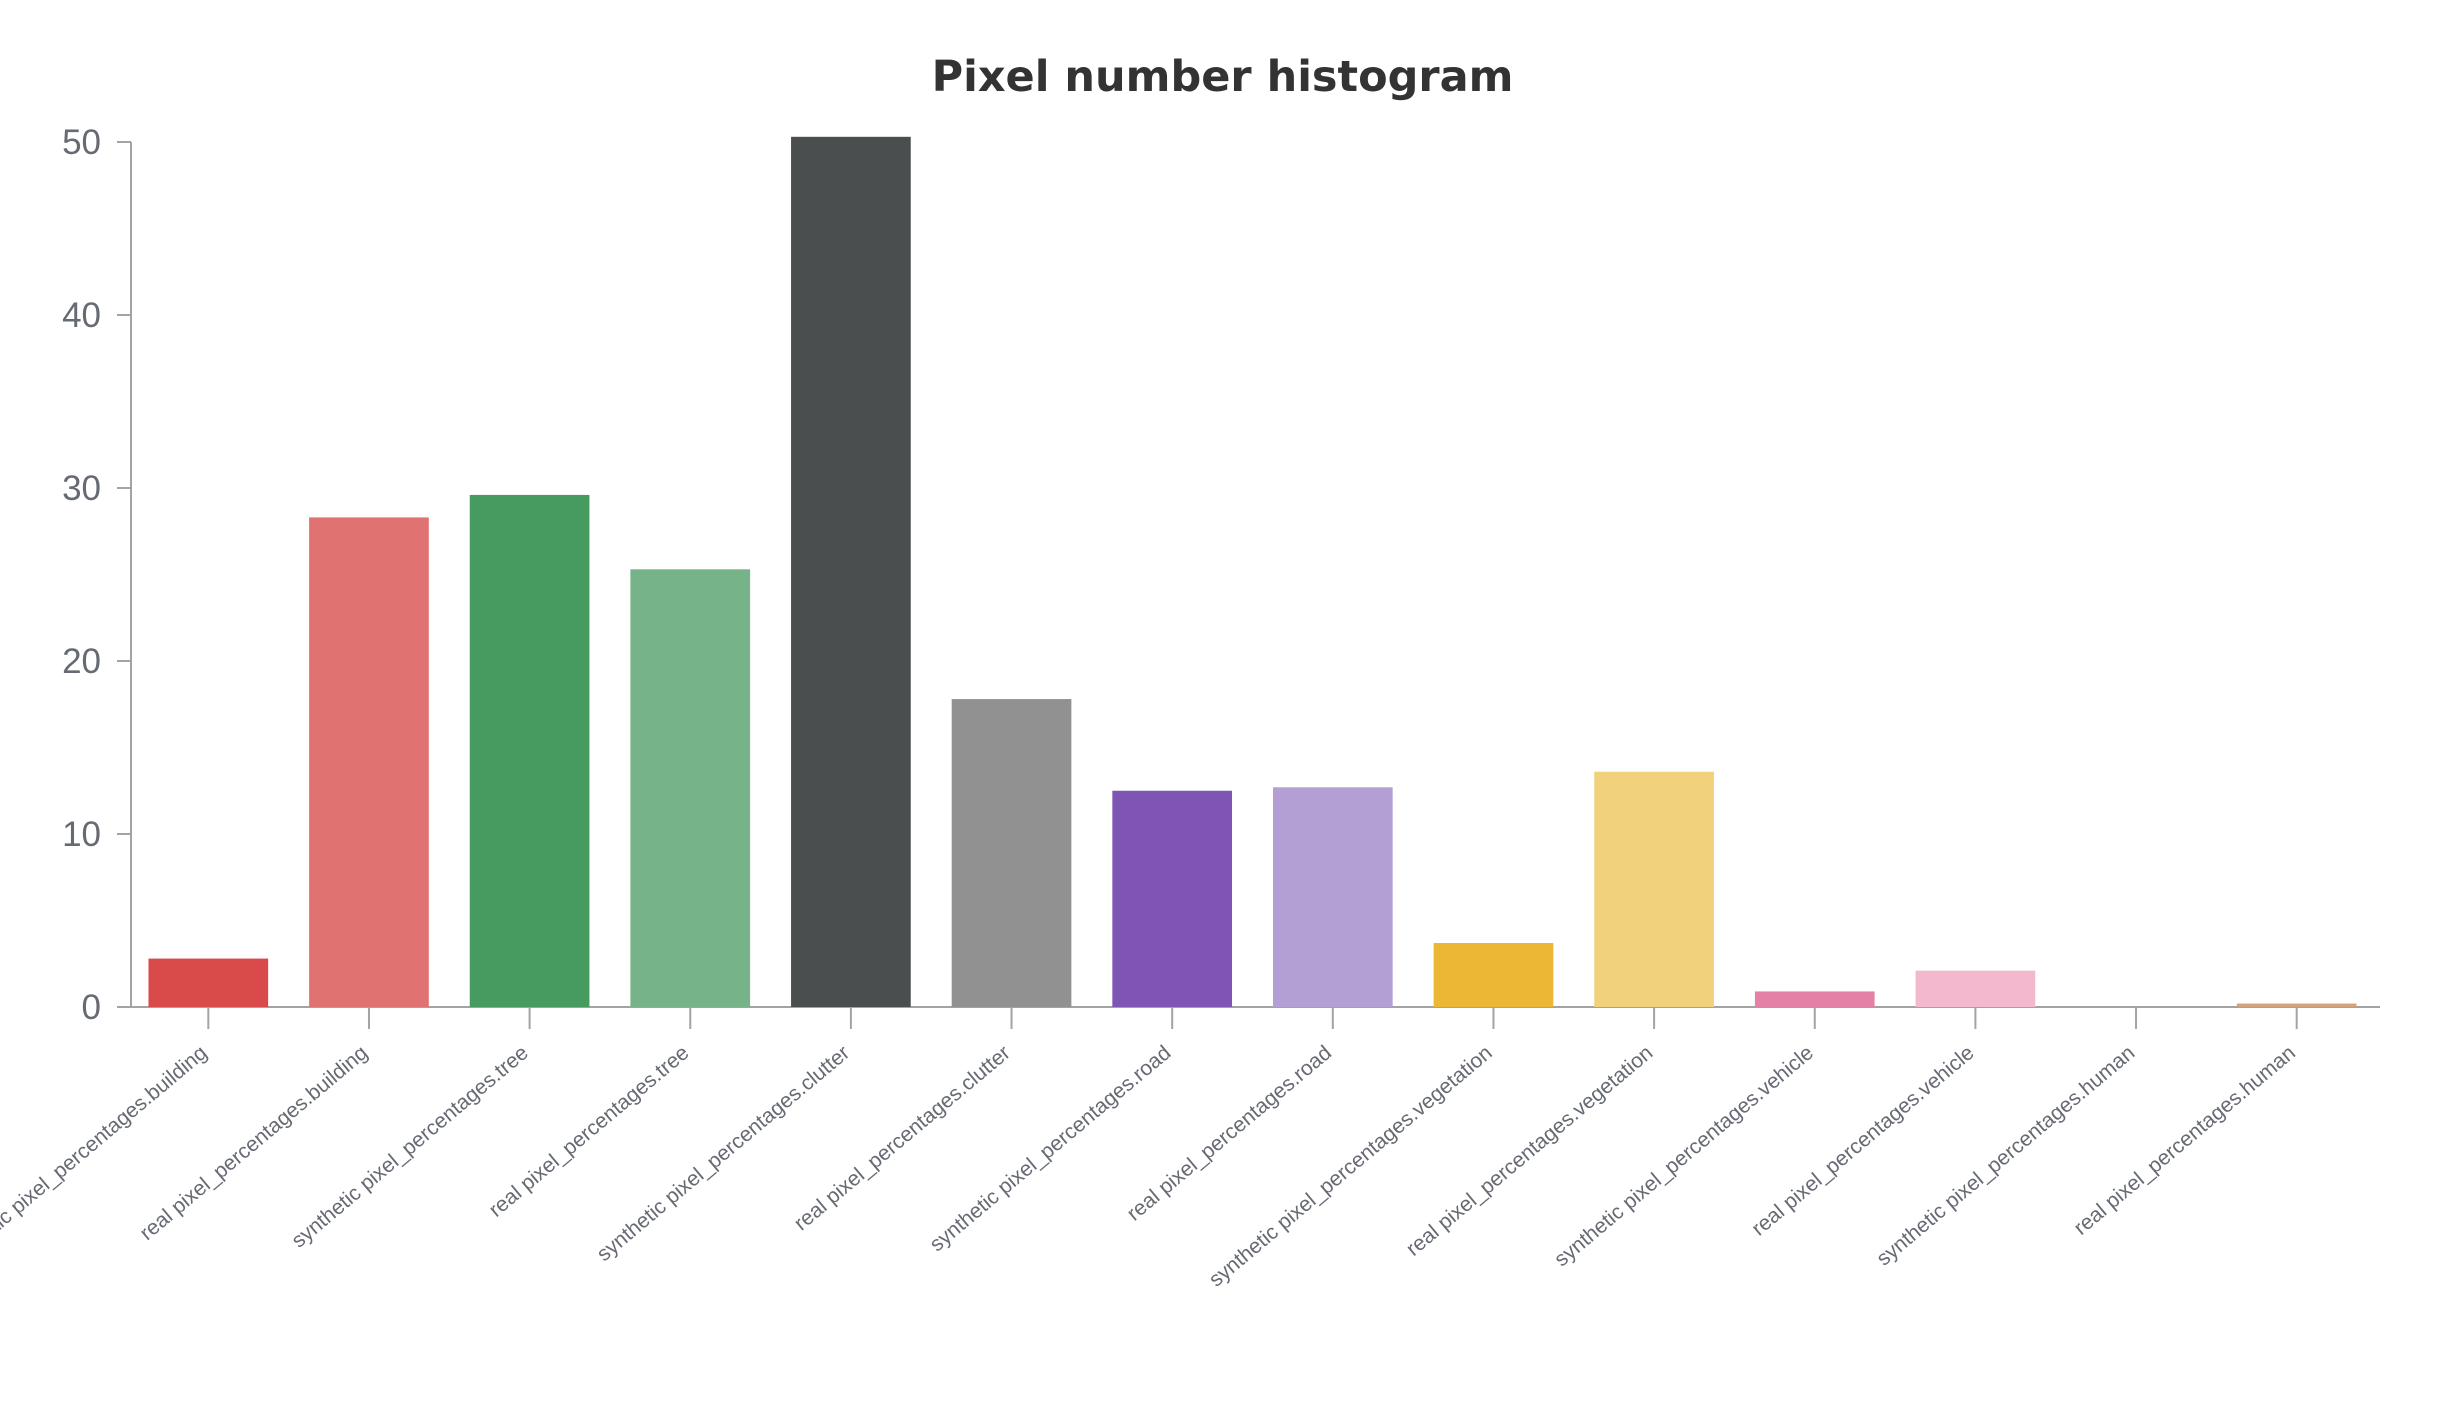 This screenshot has width=2445, height=1422. I want to click on x-tick-label: synthetic pixel_percentages.vegetation, so click(1351, 1166).